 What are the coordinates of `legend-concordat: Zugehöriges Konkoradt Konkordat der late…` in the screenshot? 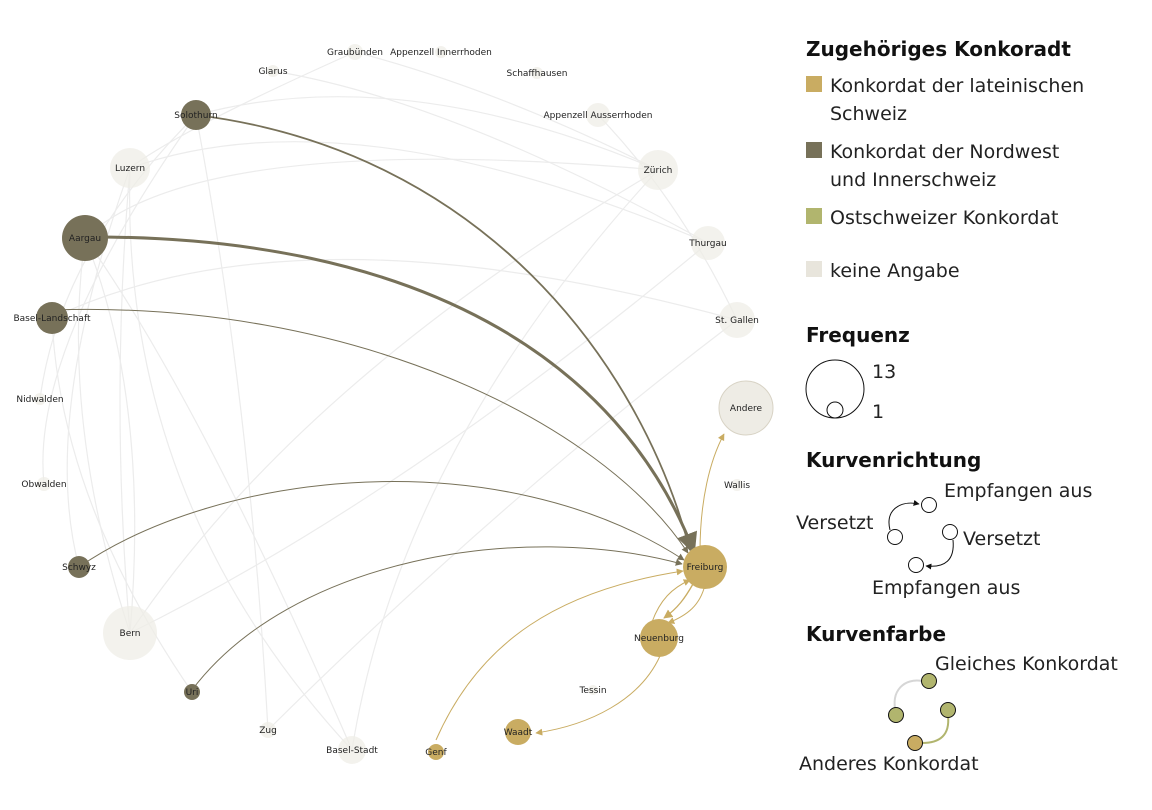 It's located at (945, 159).